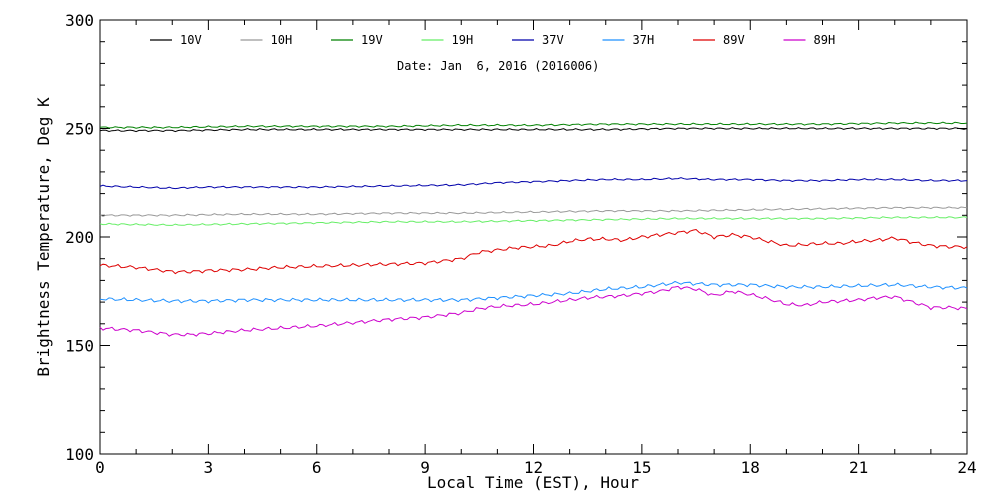 The height and width of the screenshot is (500, 1000). What do you see at coordinates (734, 40) in the screenshot?
I see `legend-label-89v: 89V` at bounding box center [734, 40].